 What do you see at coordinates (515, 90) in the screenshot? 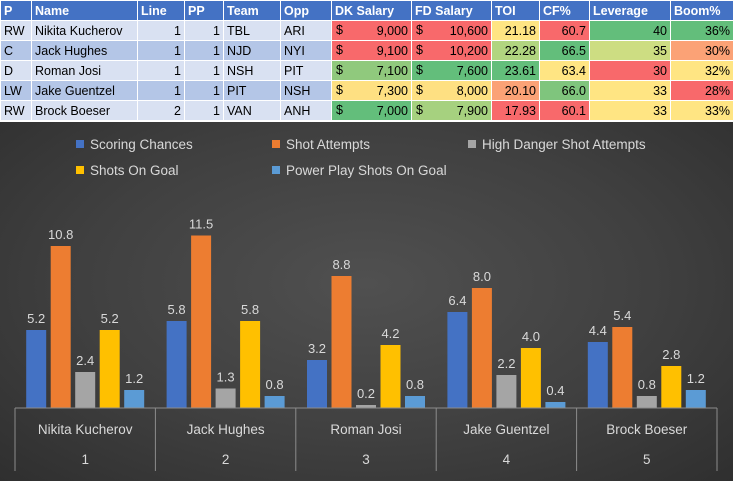
I see `toi-cell: 20.10` at bounding box center [515, 90].